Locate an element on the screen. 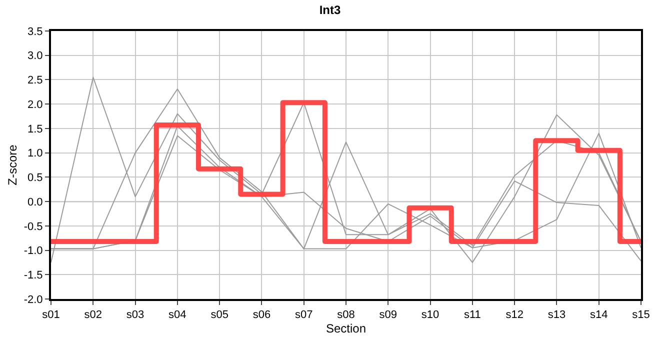 The width and height of the screenshot is (660, 360). x-tick-label: s04 is located at coordinates (177, 315).